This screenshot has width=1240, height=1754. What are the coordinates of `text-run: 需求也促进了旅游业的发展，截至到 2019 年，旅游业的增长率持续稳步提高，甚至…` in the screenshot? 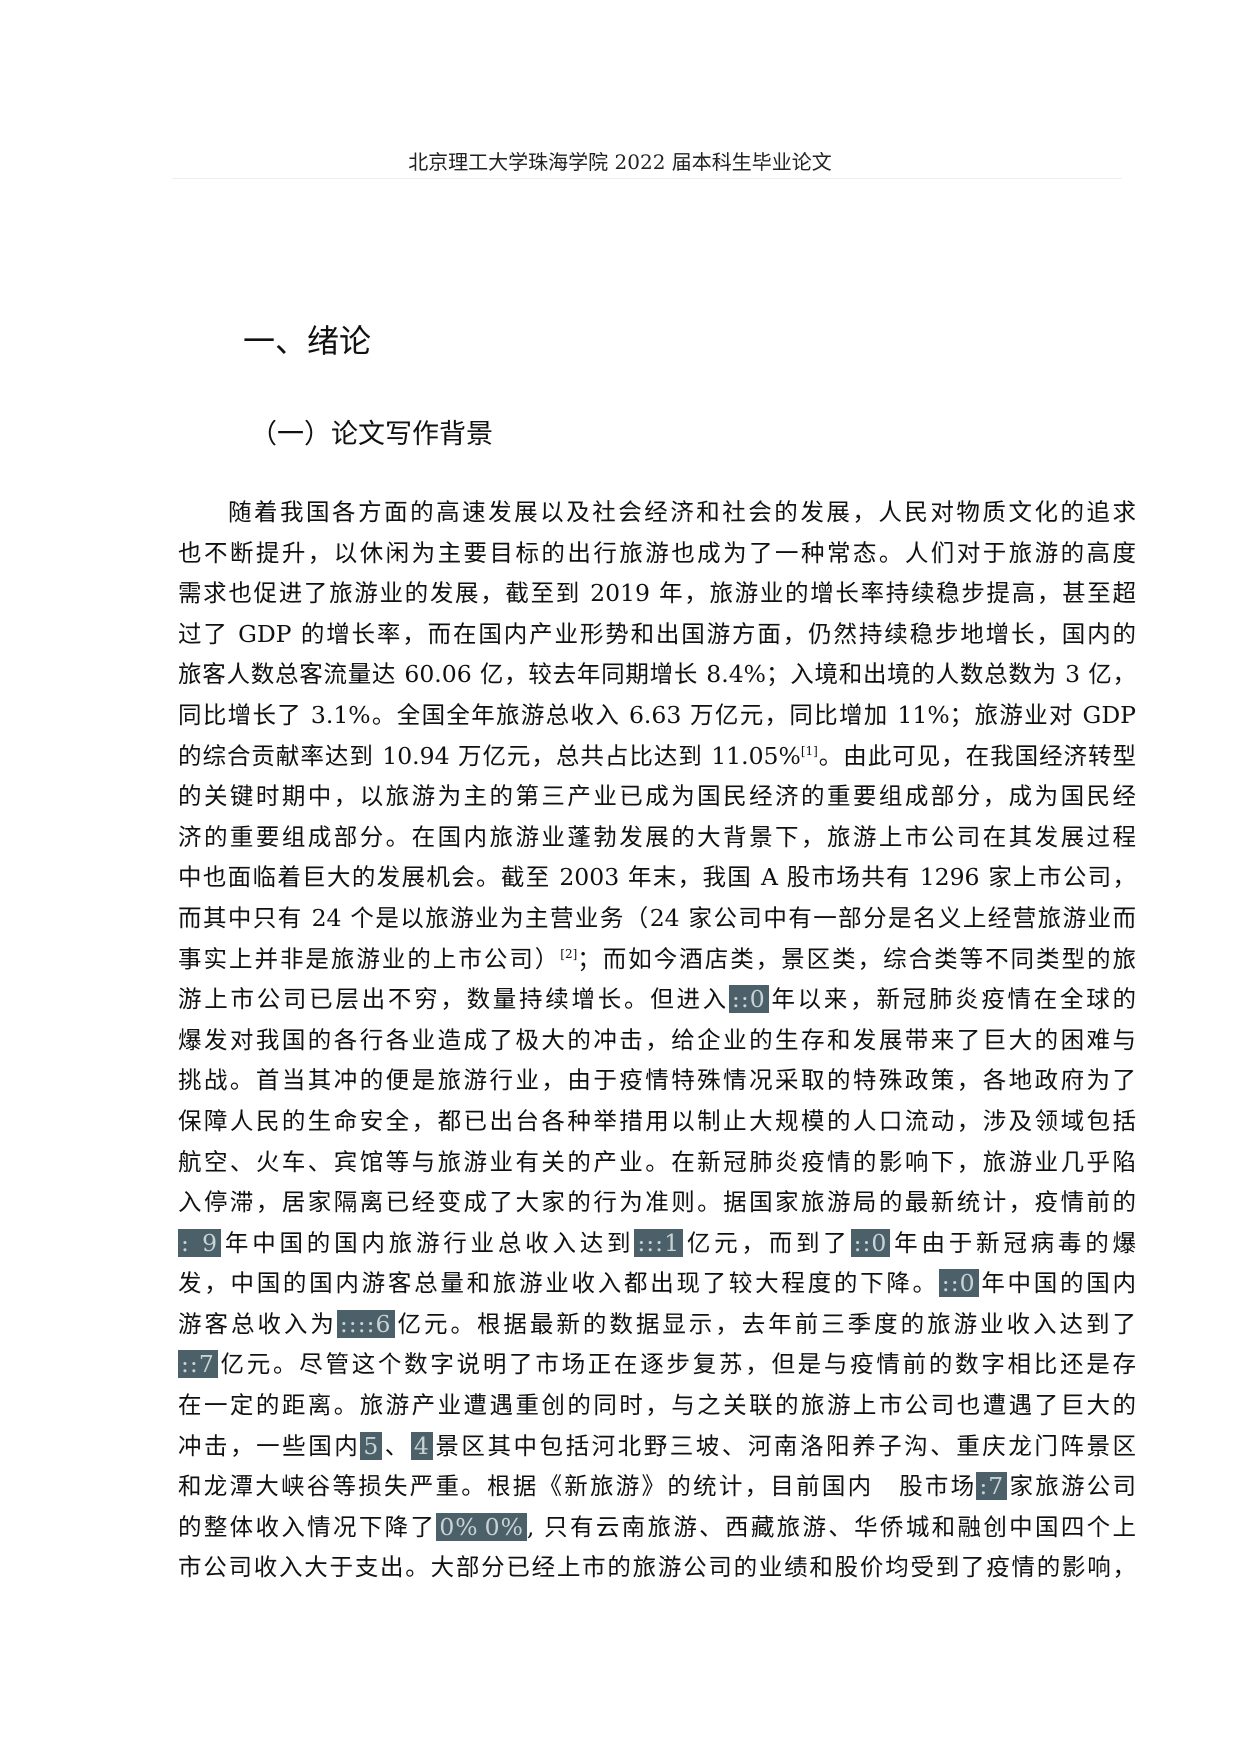 It's located at (657, 593).